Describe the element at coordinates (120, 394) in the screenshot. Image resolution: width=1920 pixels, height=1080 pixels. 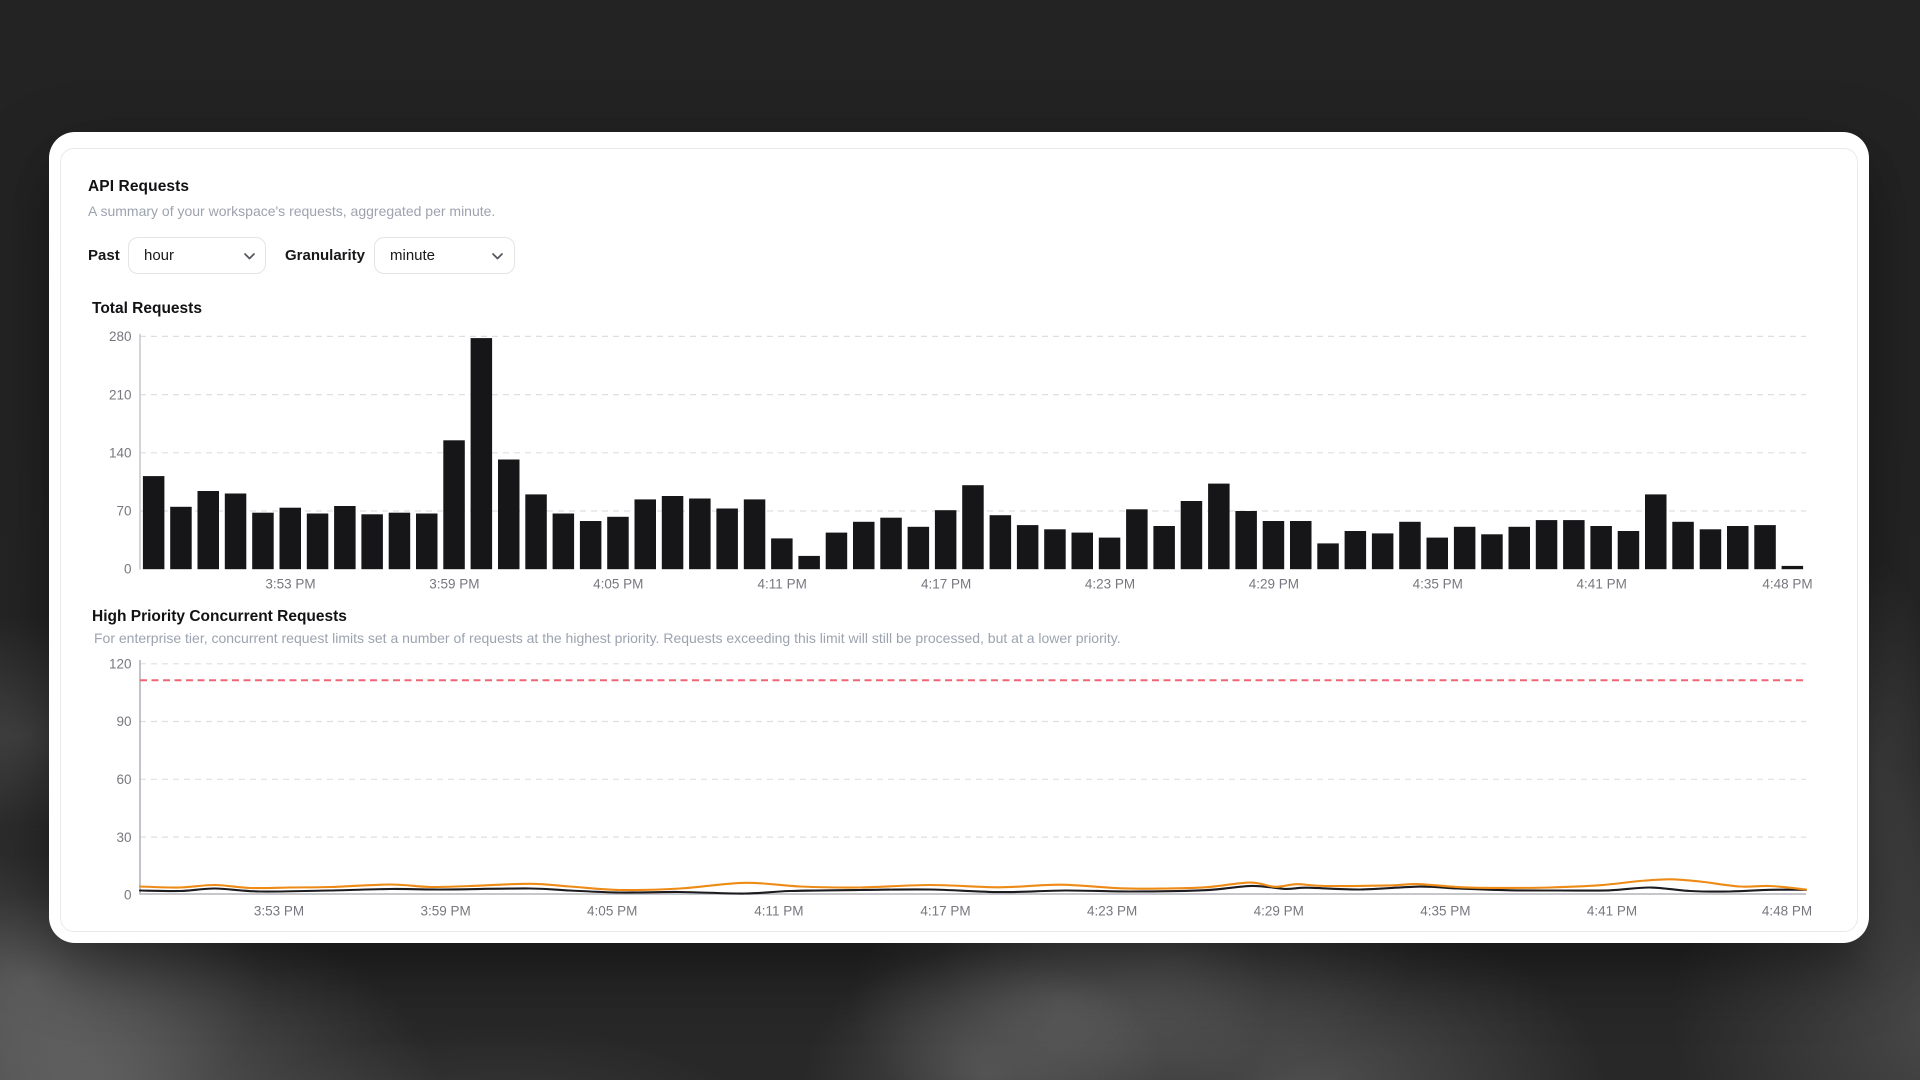
I see `svg-text: 210` at that location.